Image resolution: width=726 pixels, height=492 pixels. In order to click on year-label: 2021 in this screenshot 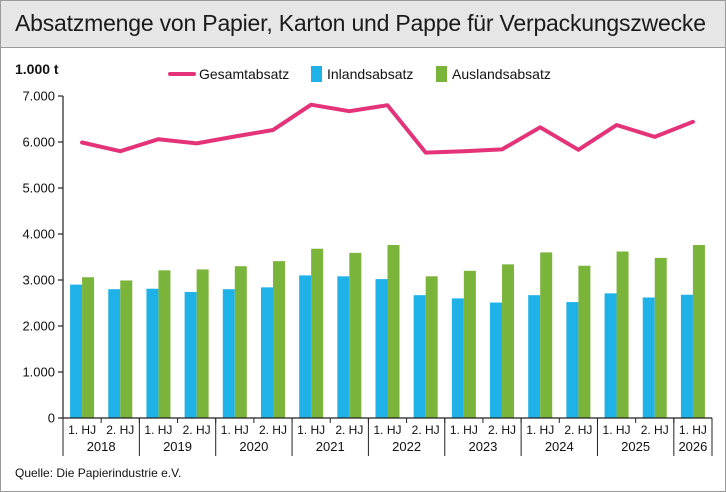, I will do `click(330, 446)`.